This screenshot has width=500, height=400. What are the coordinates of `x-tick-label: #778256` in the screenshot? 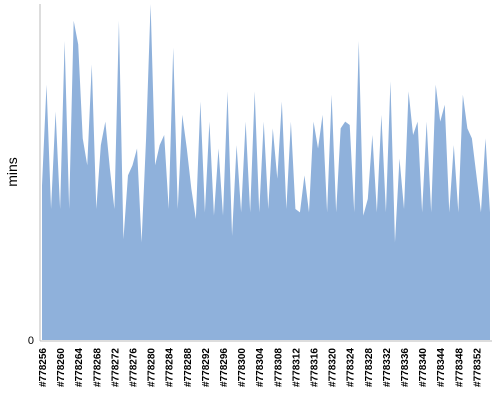 It's located at (43, 367).